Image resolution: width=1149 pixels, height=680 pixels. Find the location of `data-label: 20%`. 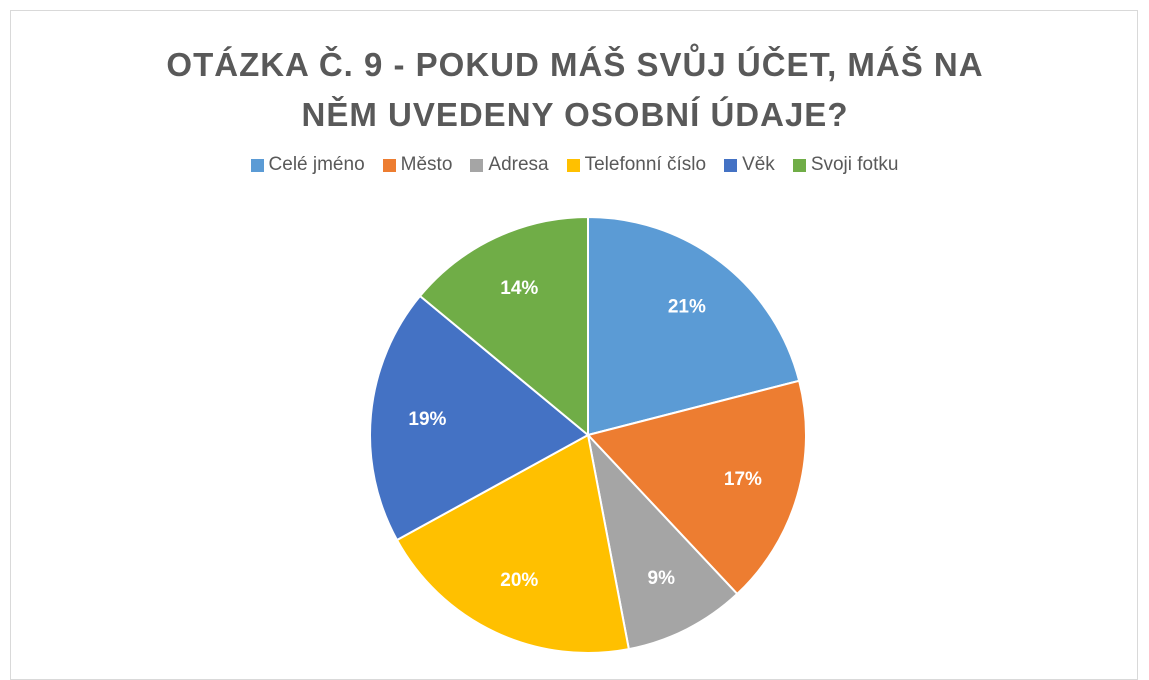

data-label: 20% is located at coordinates (519, 580).